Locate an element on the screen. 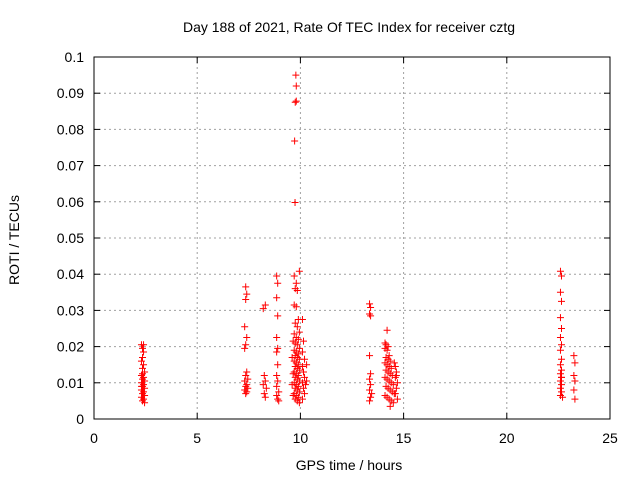  y-tick-label: 0.05 is located at coordinates (70, 238).